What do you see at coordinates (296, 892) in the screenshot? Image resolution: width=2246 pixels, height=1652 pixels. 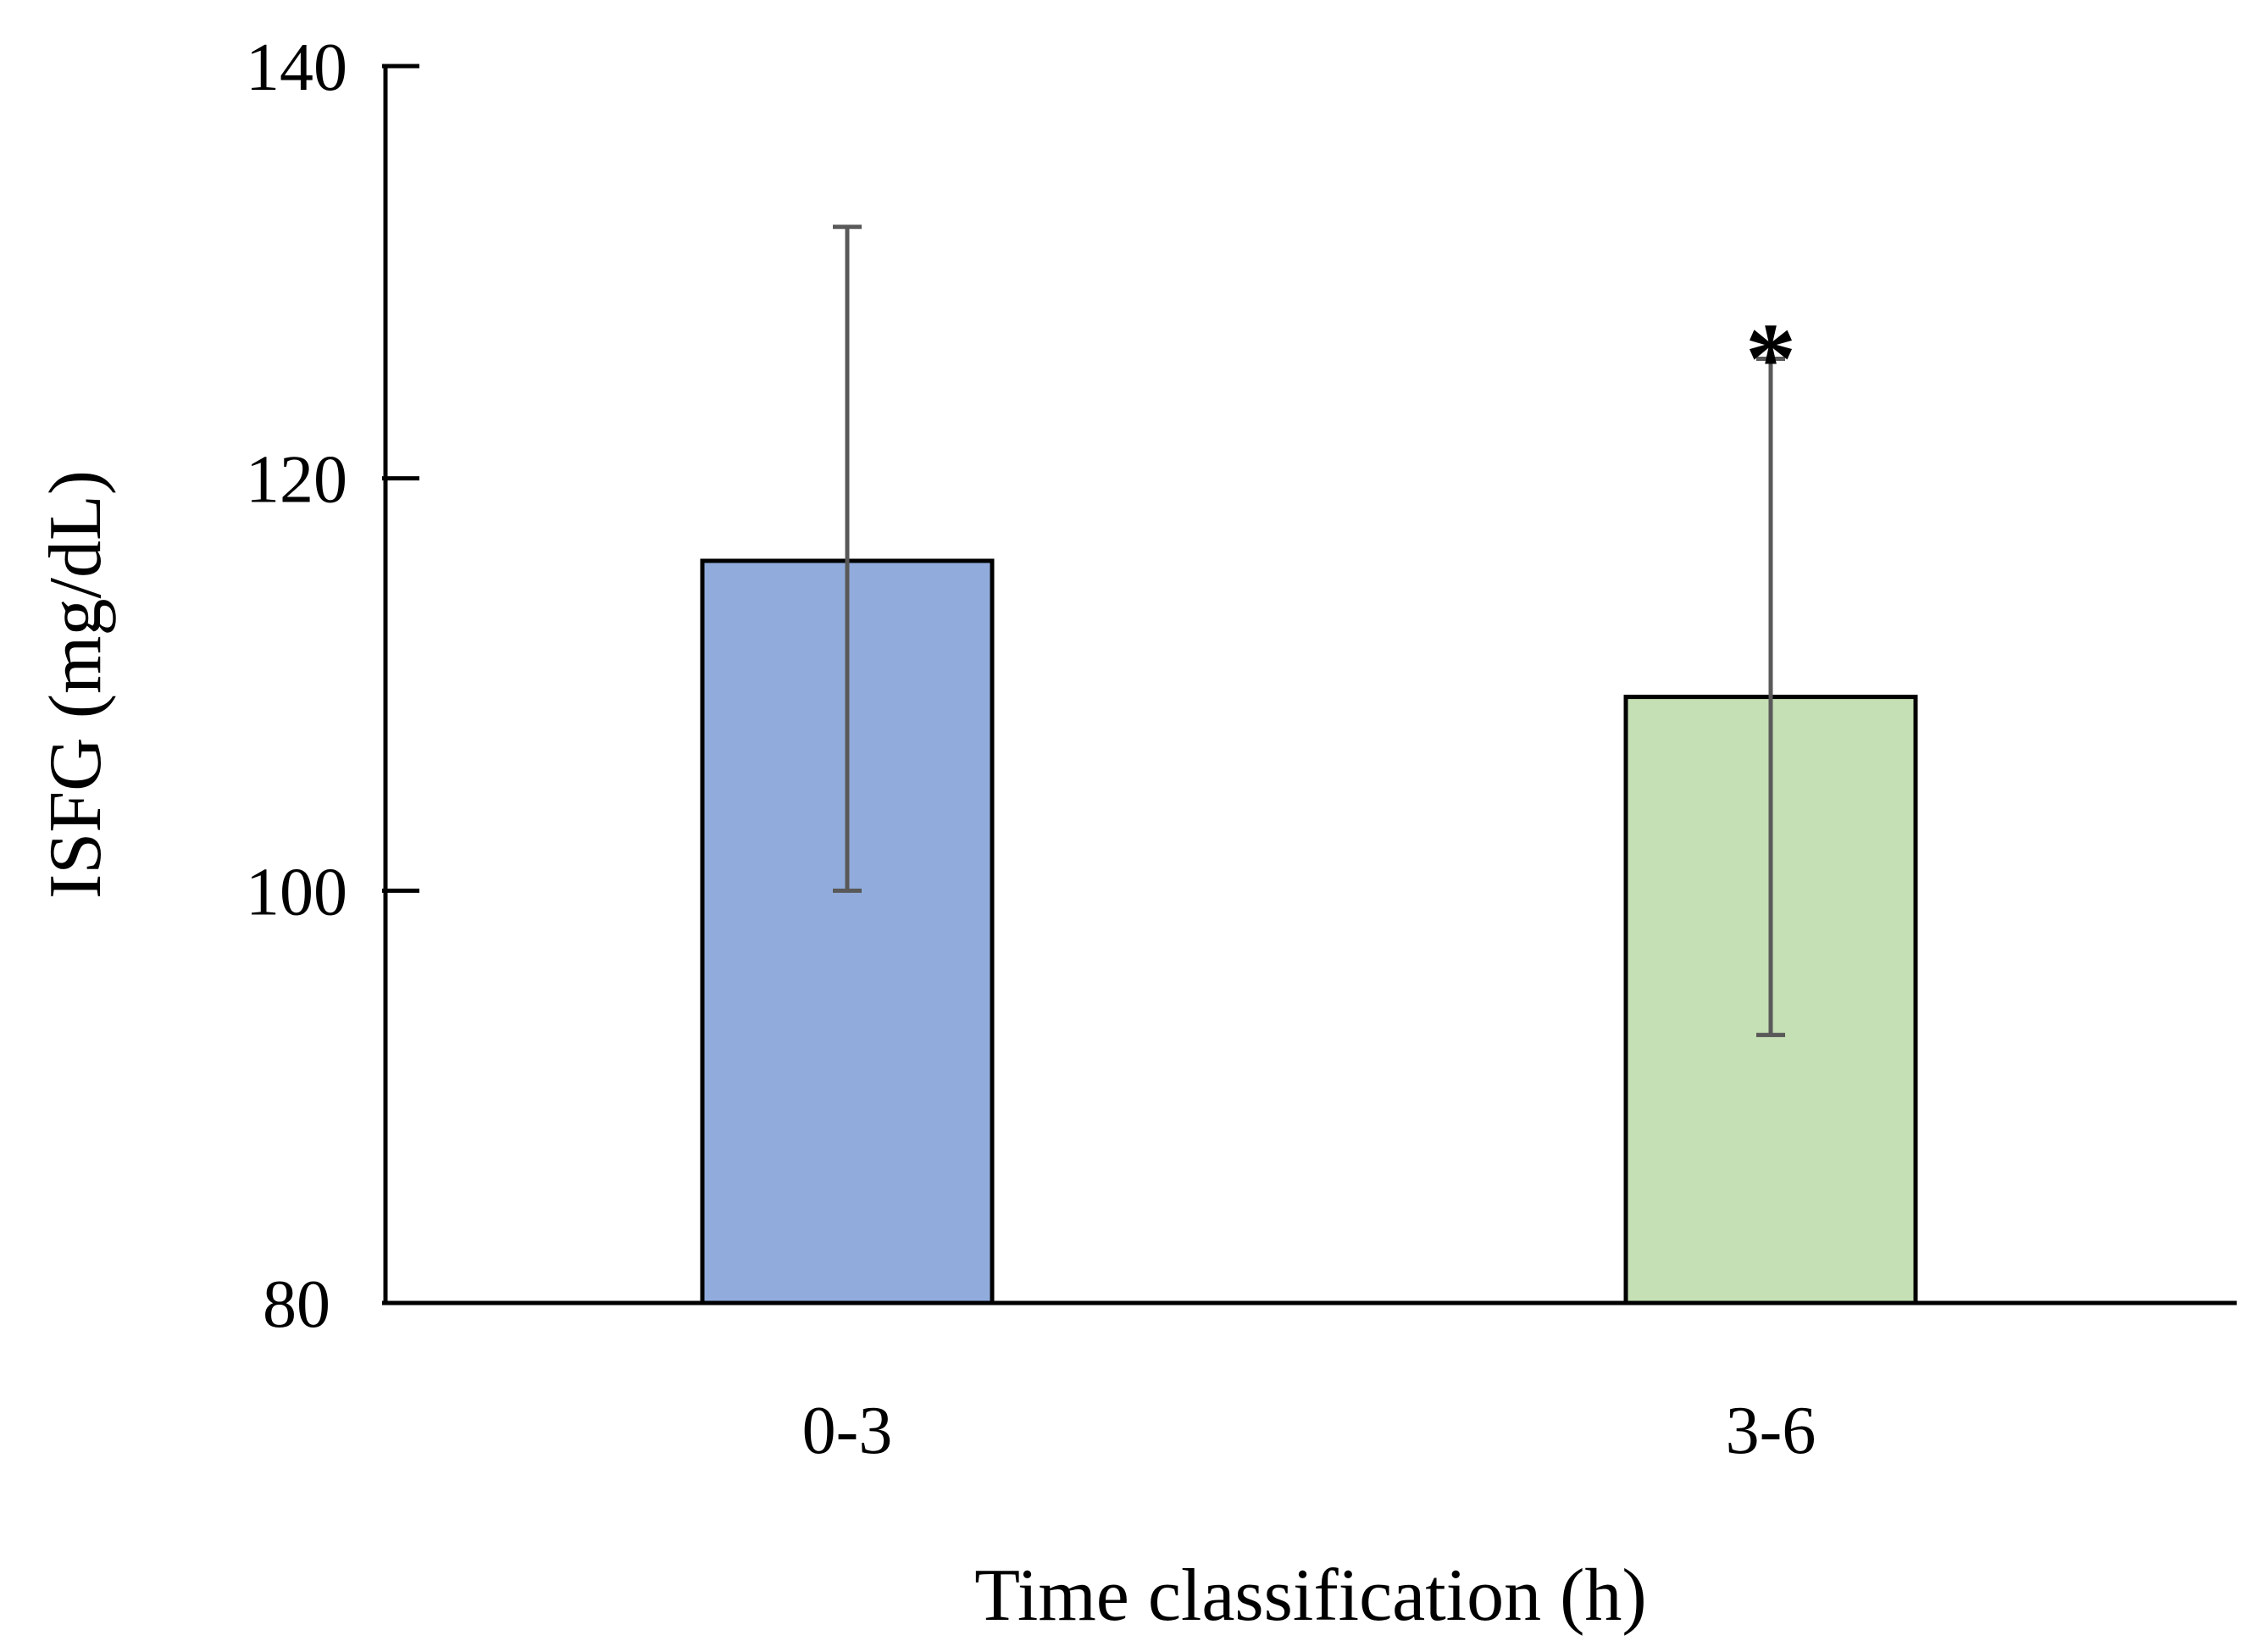 I see `y-tick-label: 100` at bounding box center [296, 892].